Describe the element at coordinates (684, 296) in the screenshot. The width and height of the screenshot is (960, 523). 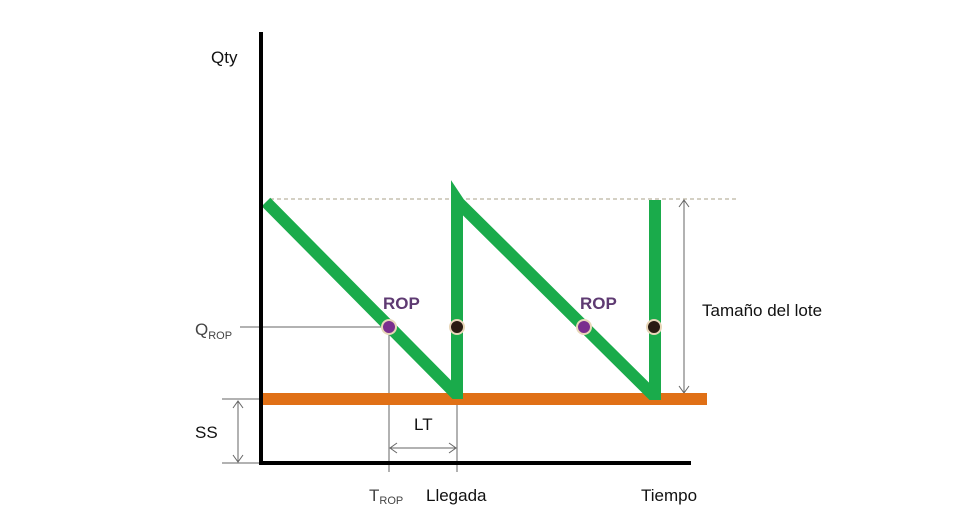
I see `lot-size-arrow` at that location.